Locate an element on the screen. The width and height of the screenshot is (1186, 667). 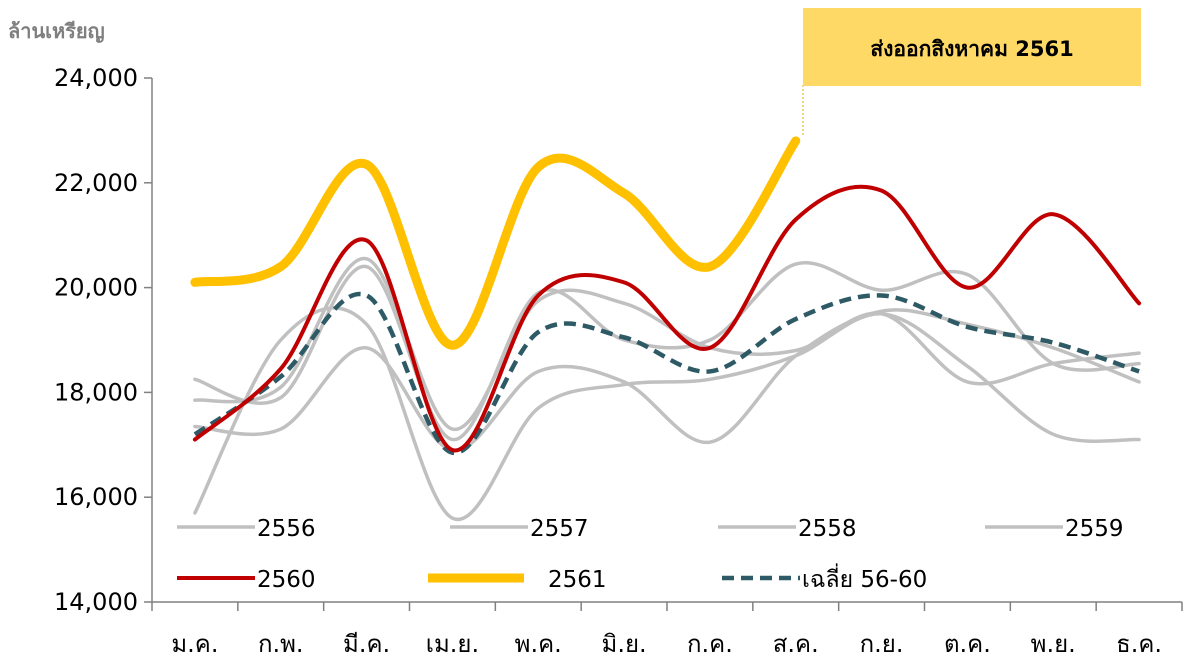
x-tick-label: ก.พ. is located at coordinates (281, 644).